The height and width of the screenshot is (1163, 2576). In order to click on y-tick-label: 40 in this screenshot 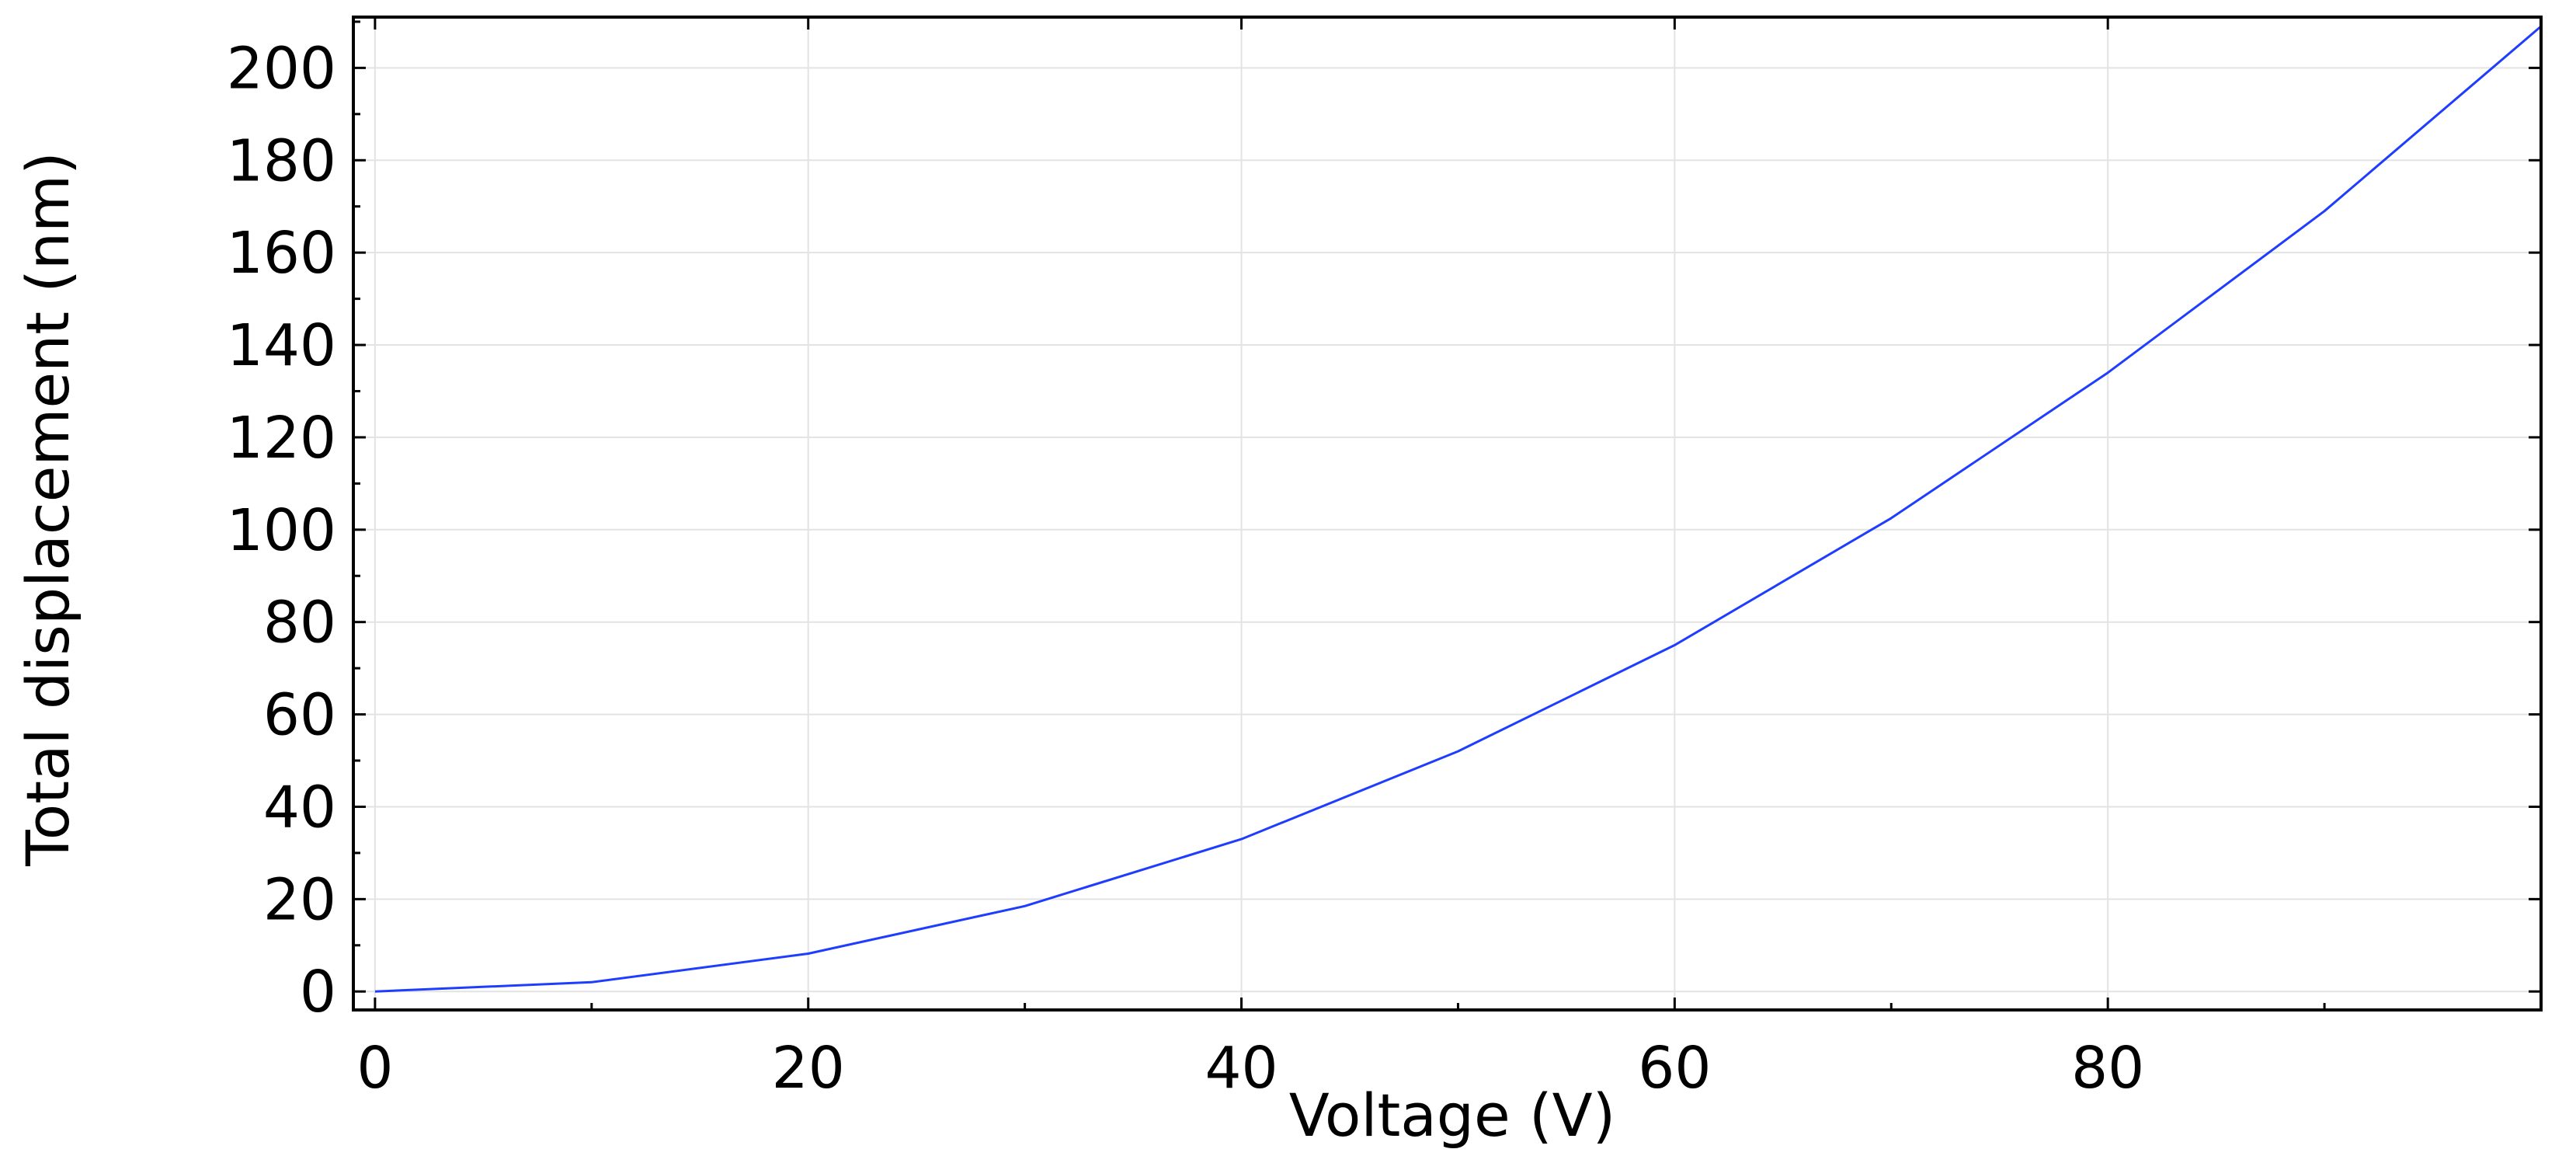, I will do `click(299, 808)`.